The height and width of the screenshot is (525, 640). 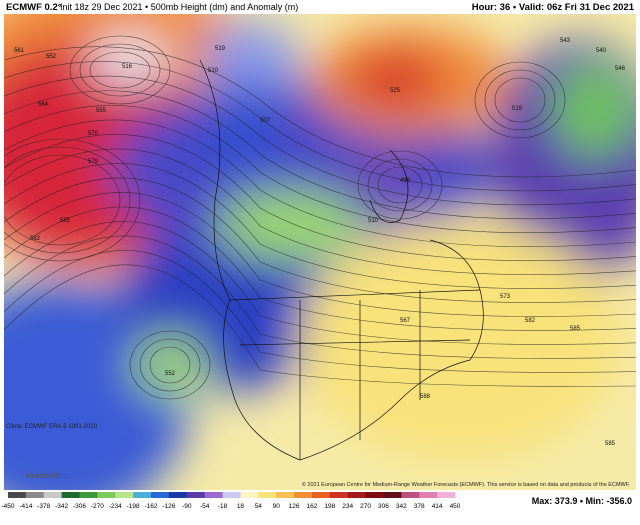 What do you see at coordinates (7, 506) in the screenshot?
I see `colorbar-label: -450` at bounding box center [7, 506].